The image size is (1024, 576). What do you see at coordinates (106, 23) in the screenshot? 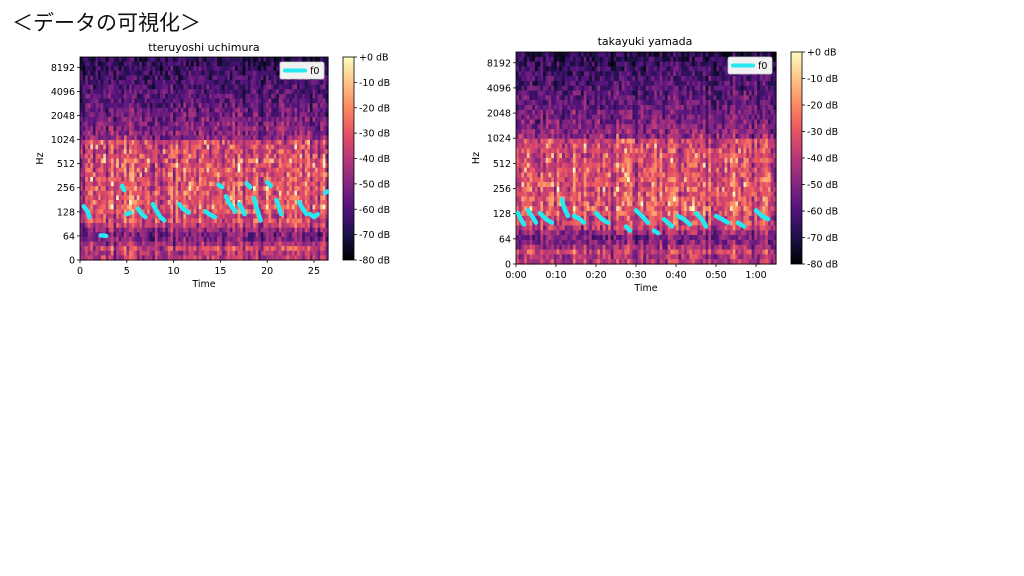
I see `slide-title: ＜データの可視化＞` at bounding box center [106, 23].